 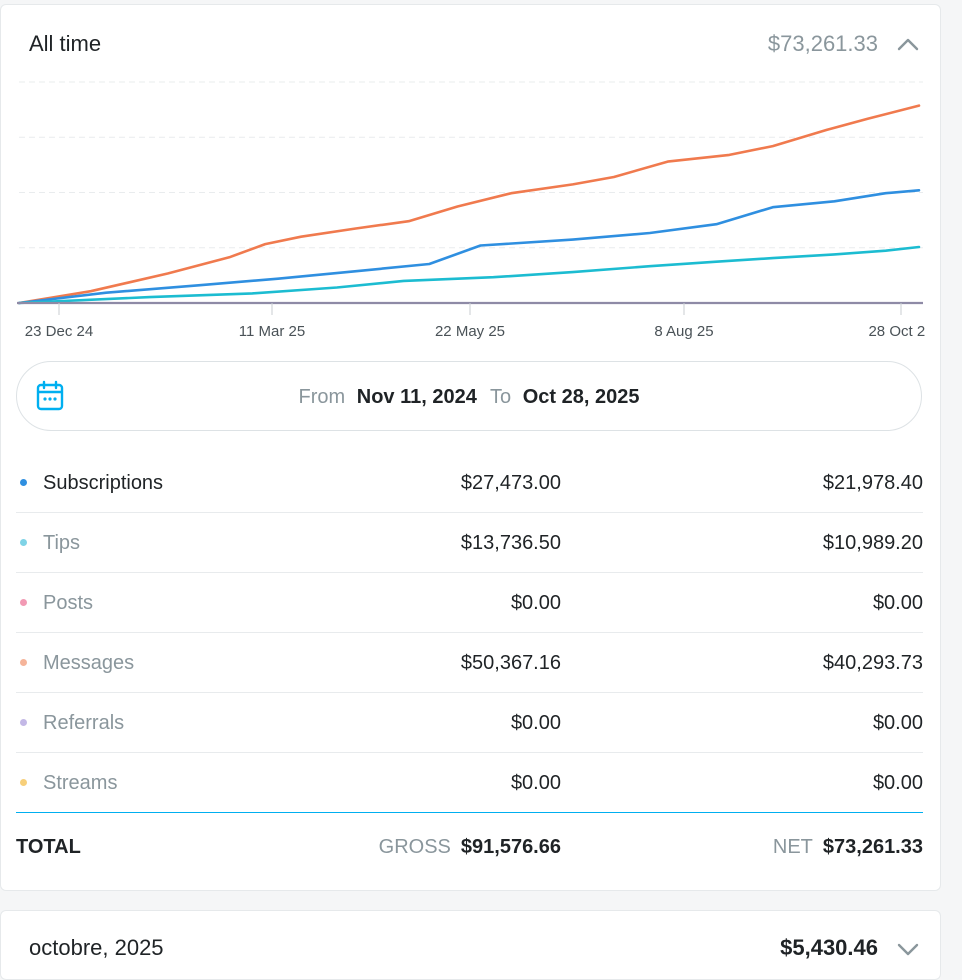 I want to click on row-net: $10,989.20, so click(x=872, y=543).